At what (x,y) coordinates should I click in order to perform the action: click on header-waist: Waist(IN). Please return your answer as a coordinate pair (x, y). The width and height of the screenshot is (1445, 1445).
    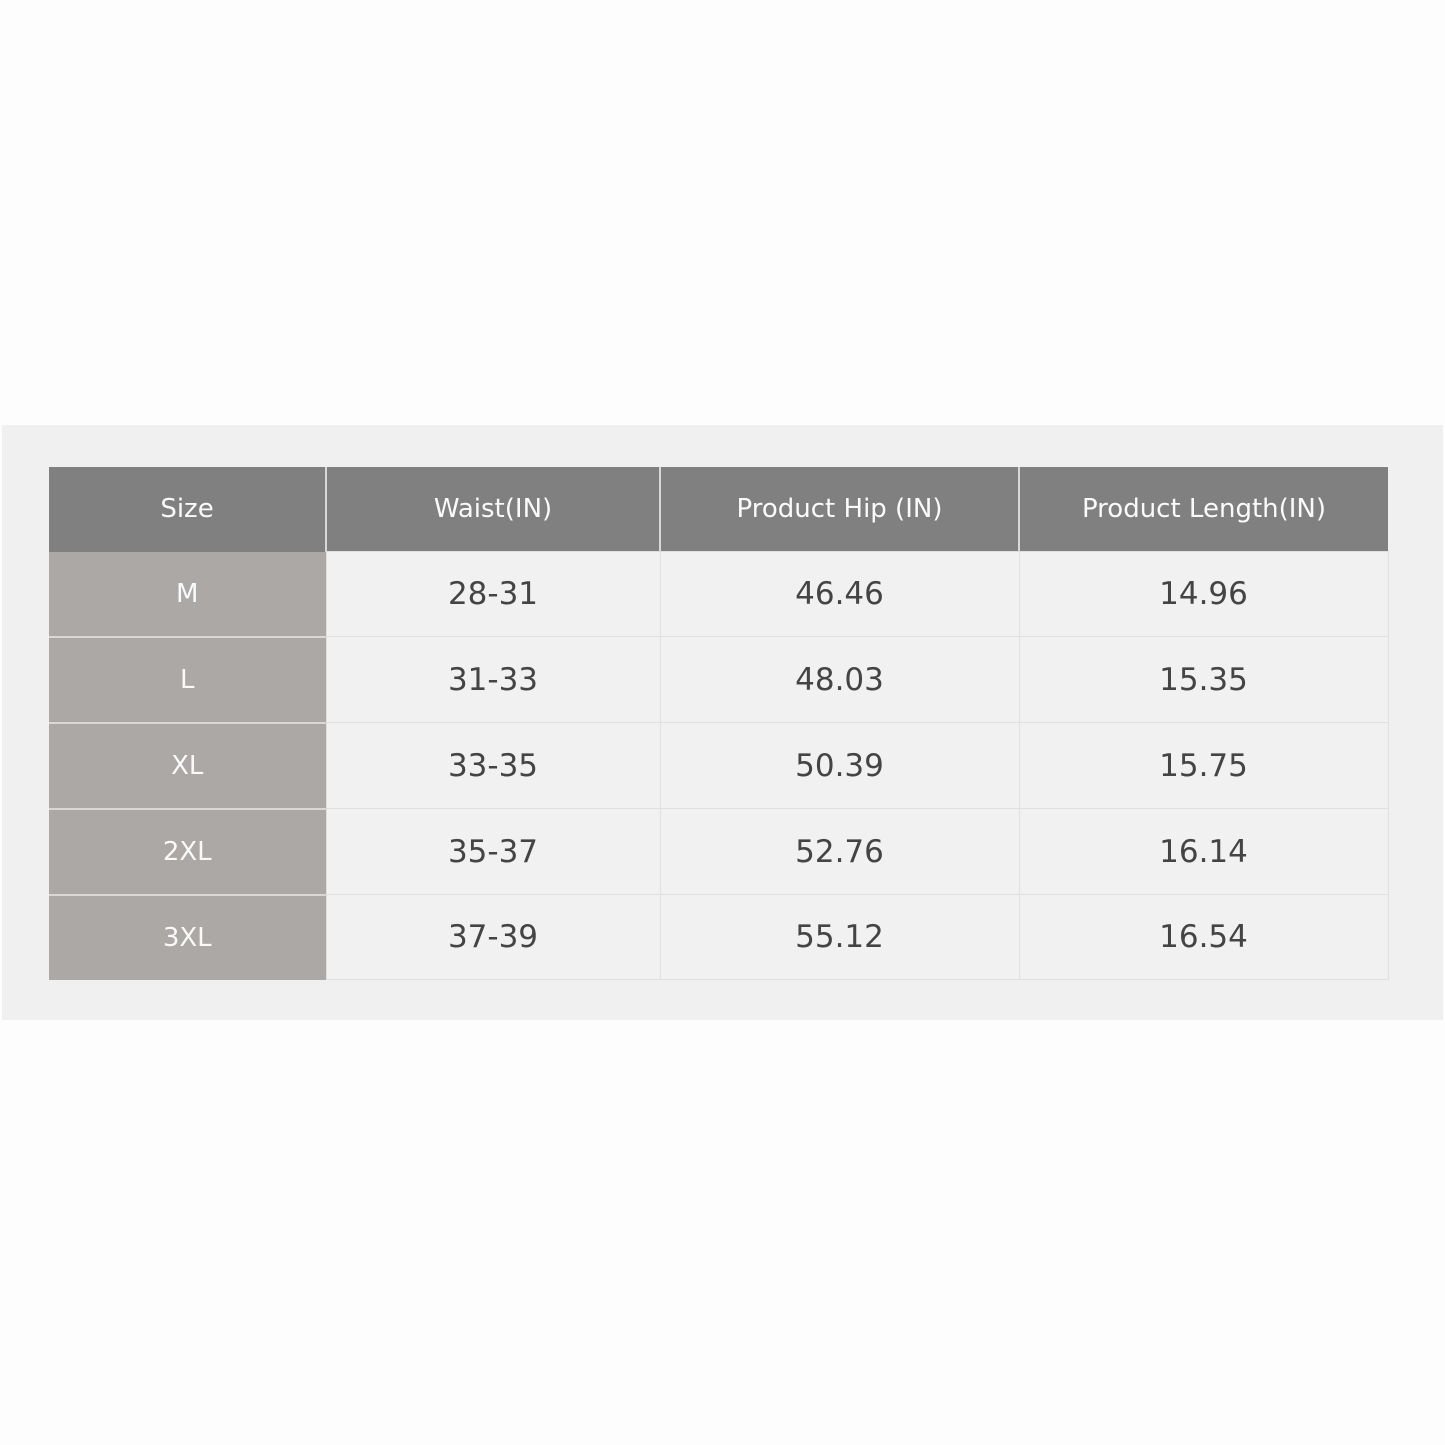
    Looking at the image, I should click on (492, 509).